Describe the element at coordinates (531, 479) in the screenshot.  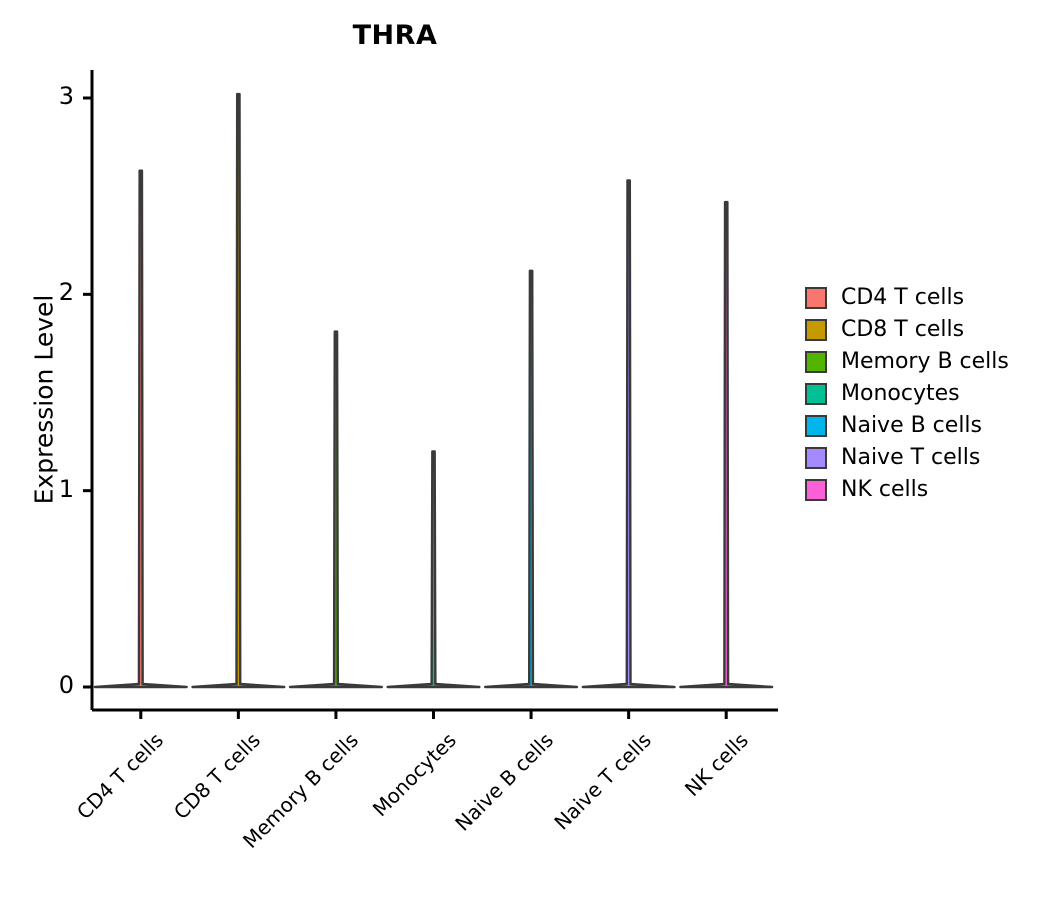
I see `violin-naive-b-cells` at that location.